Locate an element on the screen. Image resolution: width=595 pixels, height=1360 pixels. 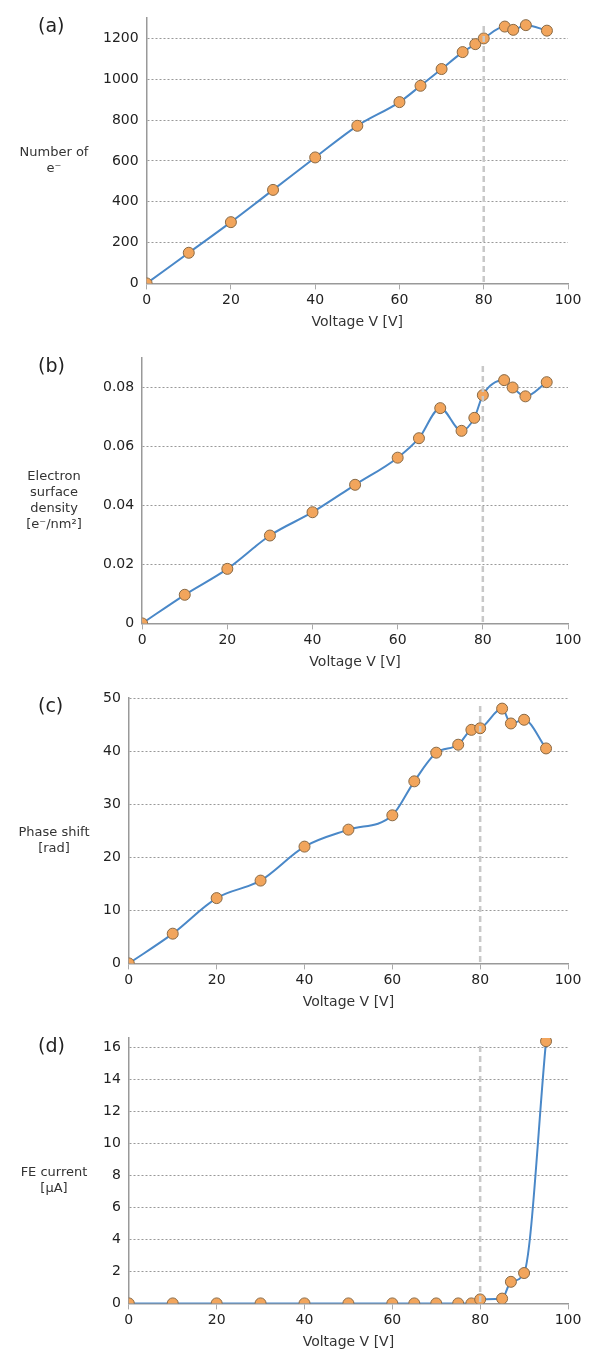
y-axis-title: Number of e⁻ is located at coordinates (54, 160).